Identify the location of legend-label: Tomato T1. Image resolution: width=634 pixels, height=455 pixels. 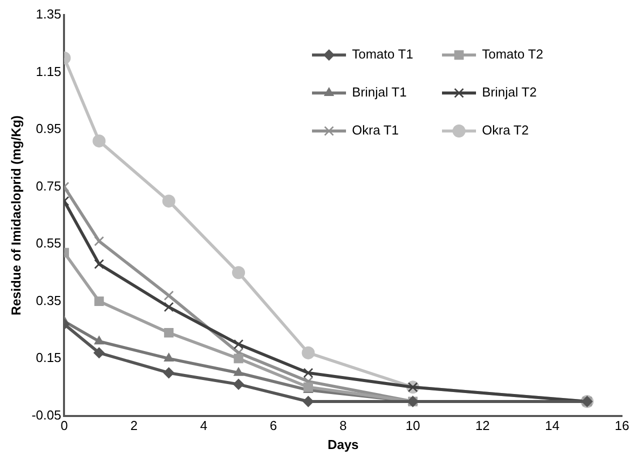
(383, 54).